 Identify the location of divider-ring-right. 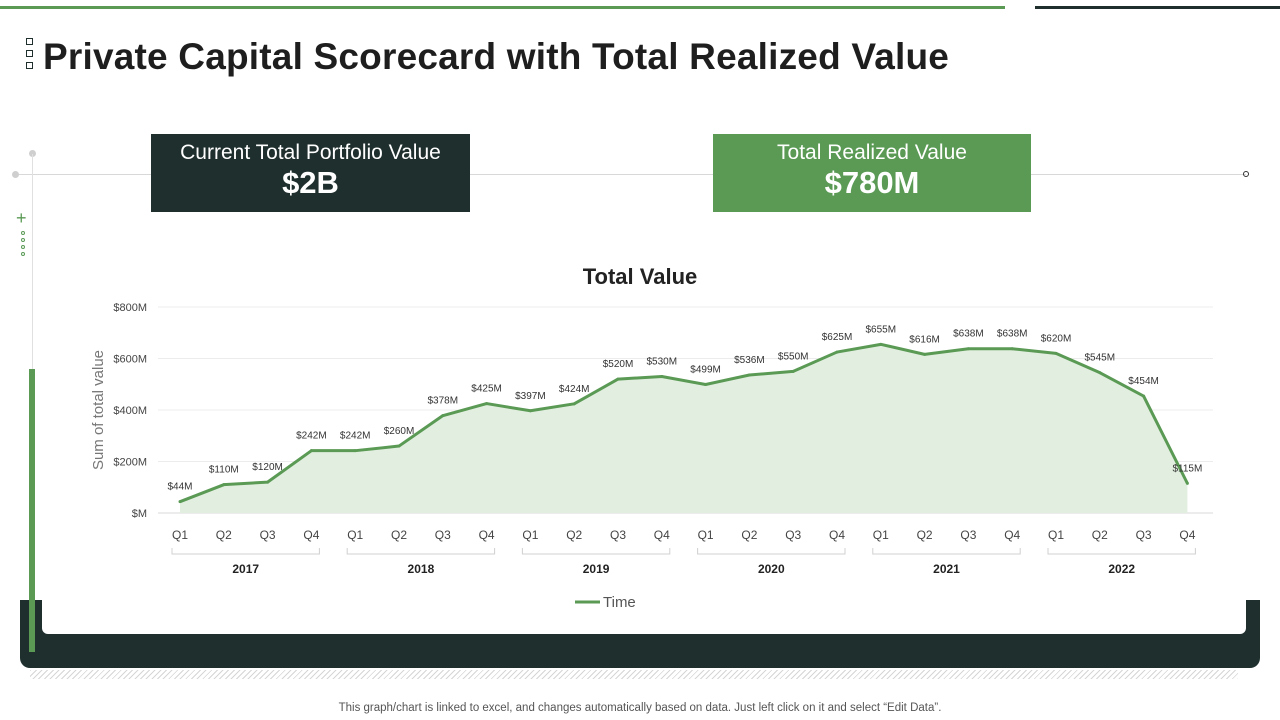
(1246, 174).